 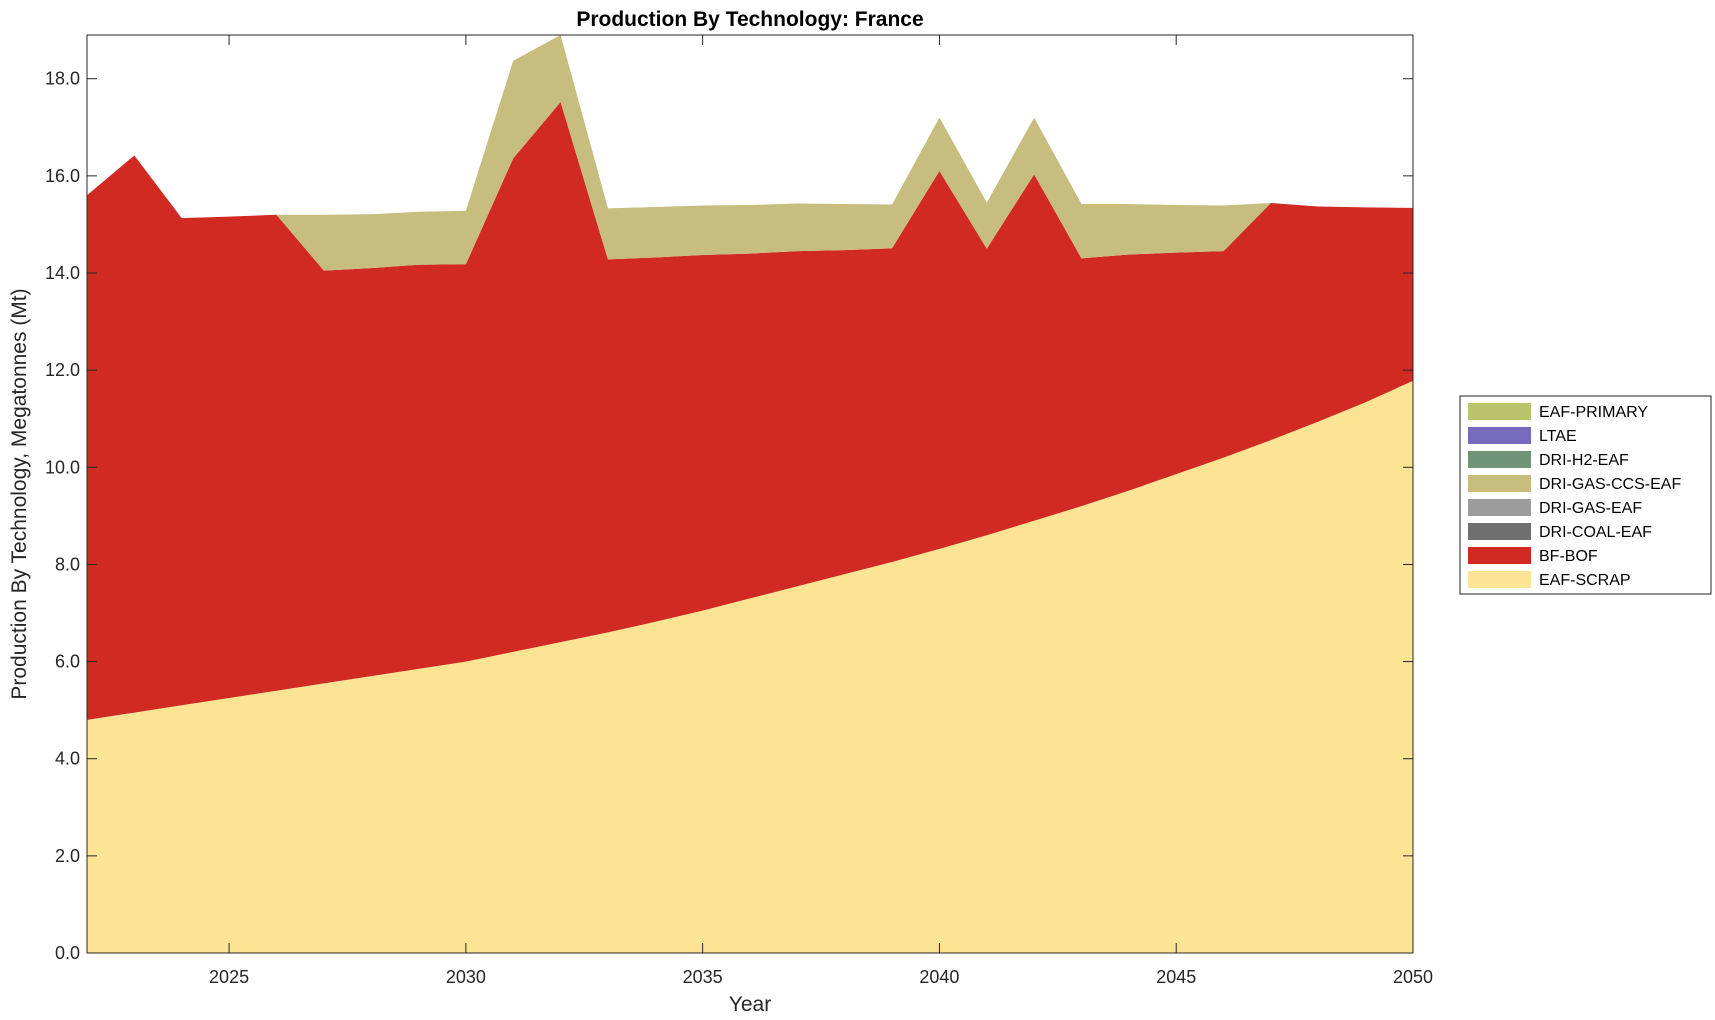 I want to click on x-tick-label: 2025, so click(x=229, y=977).